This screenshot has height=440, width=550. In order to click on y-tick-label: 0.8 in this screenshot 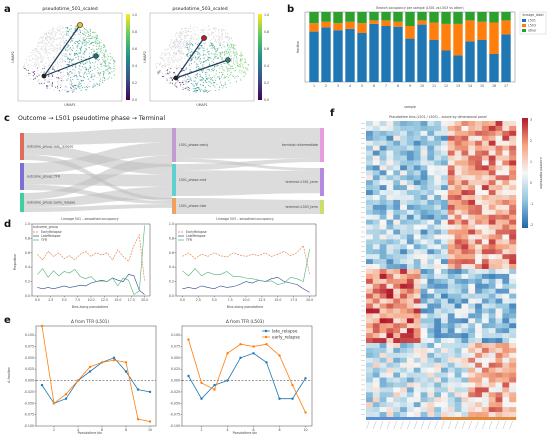, I will do `click(27, 238)`.